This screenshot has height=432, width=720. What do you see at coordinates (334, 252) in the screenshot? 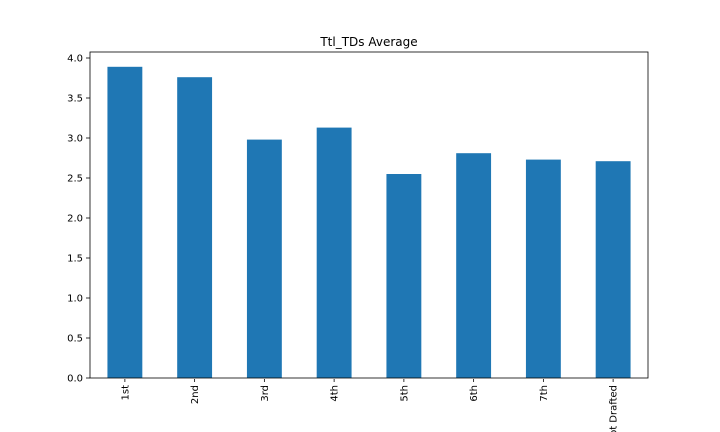
I see `bar-4th` at bounding box center [334, 252].